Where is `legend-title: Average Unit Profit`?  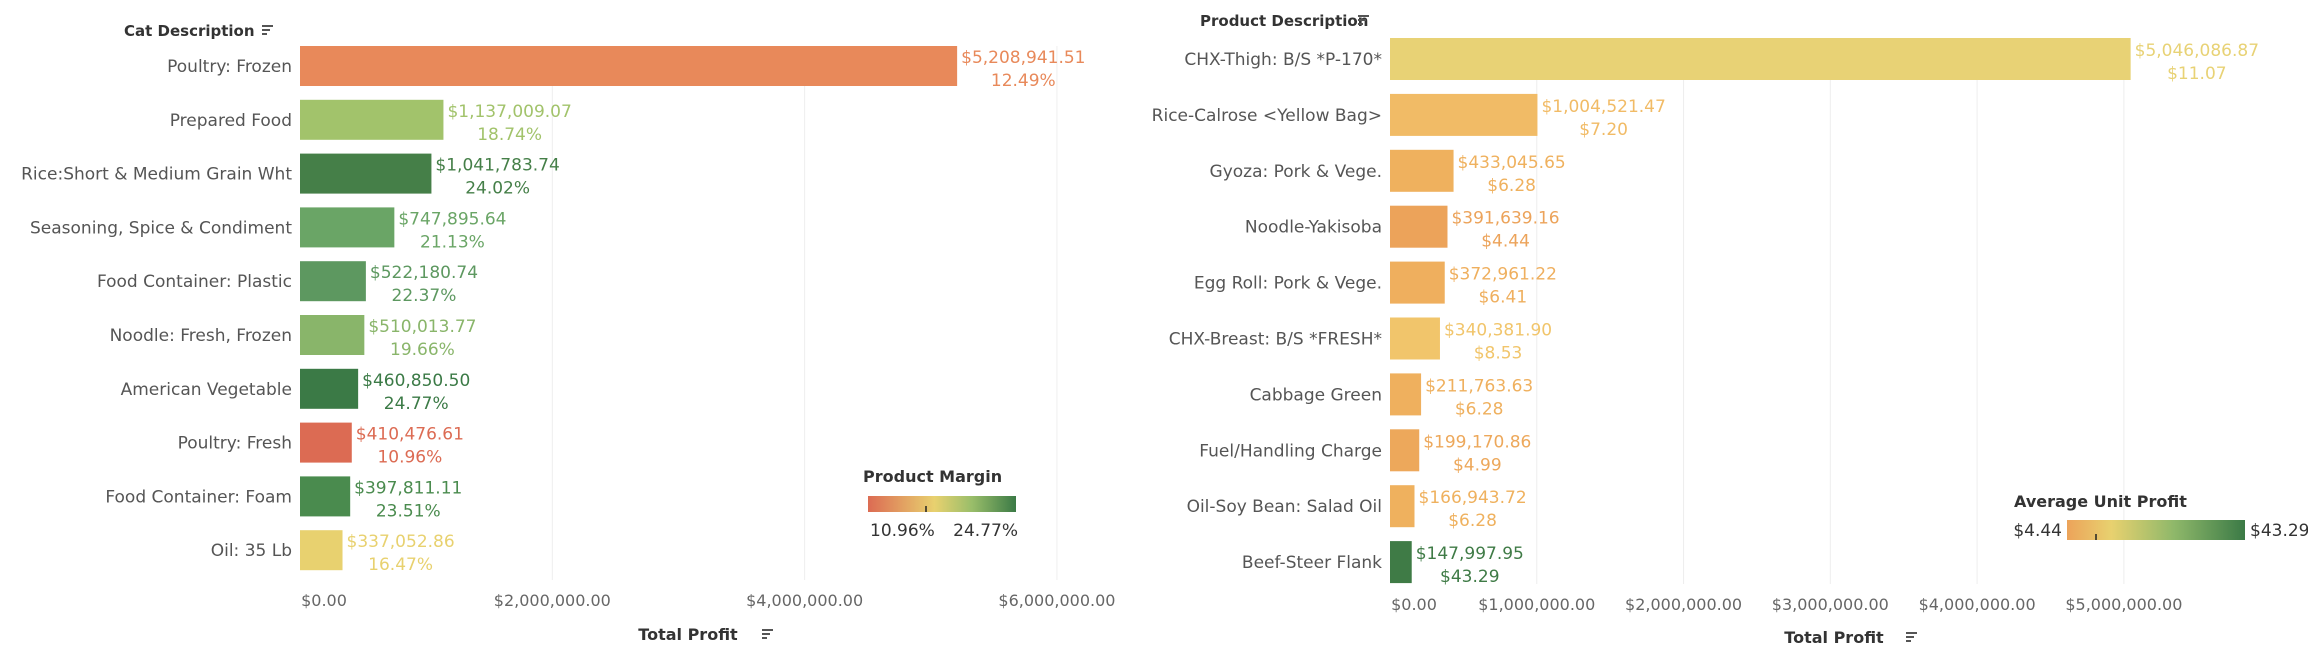 legend-title: Average Unit Profit is located at coordinates (2100, 501).